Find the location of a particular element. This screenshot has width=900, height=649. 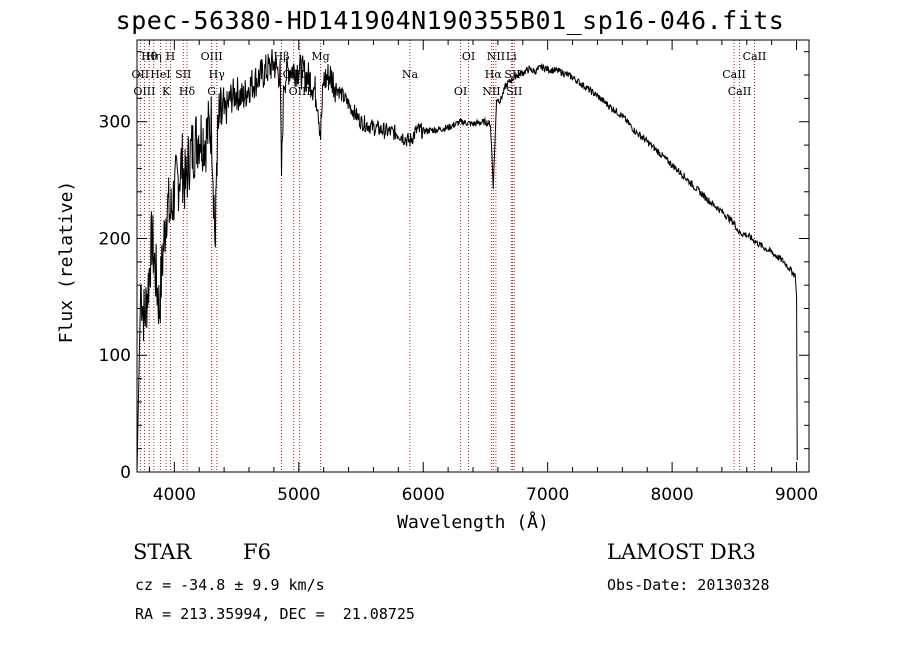

line-marker-label: H is located at coordinates (171, 56).